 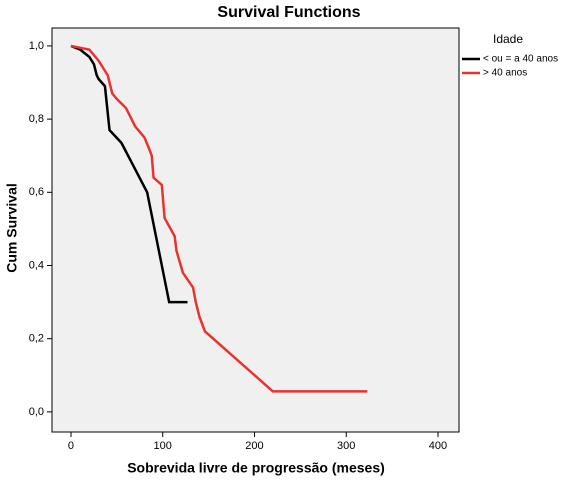 What do you see at coordinates (36, 192) in the screenshot?
I see `y-tick-label: 0,6` at bounding box center [36, 192].